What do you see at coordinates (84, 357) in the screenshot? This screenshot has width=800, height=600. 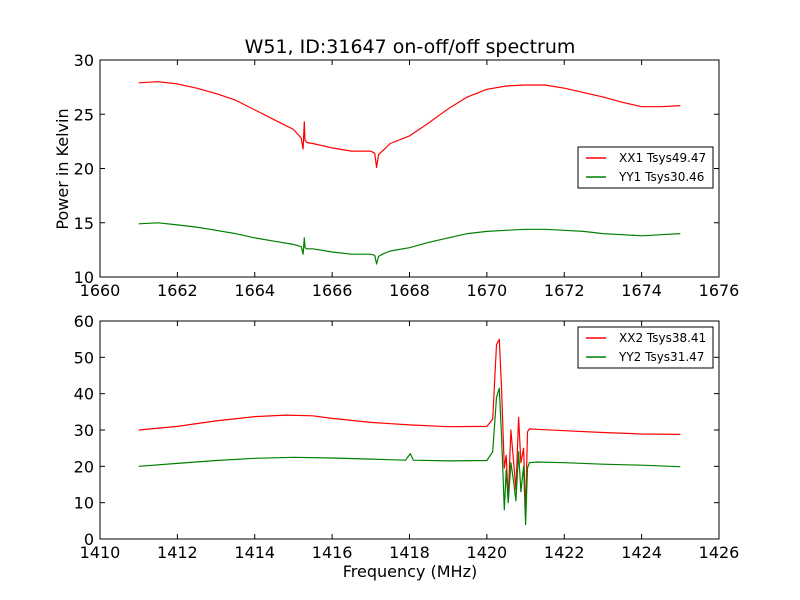 I see `y-tick-label: 50` at bounding box center [84, 357].